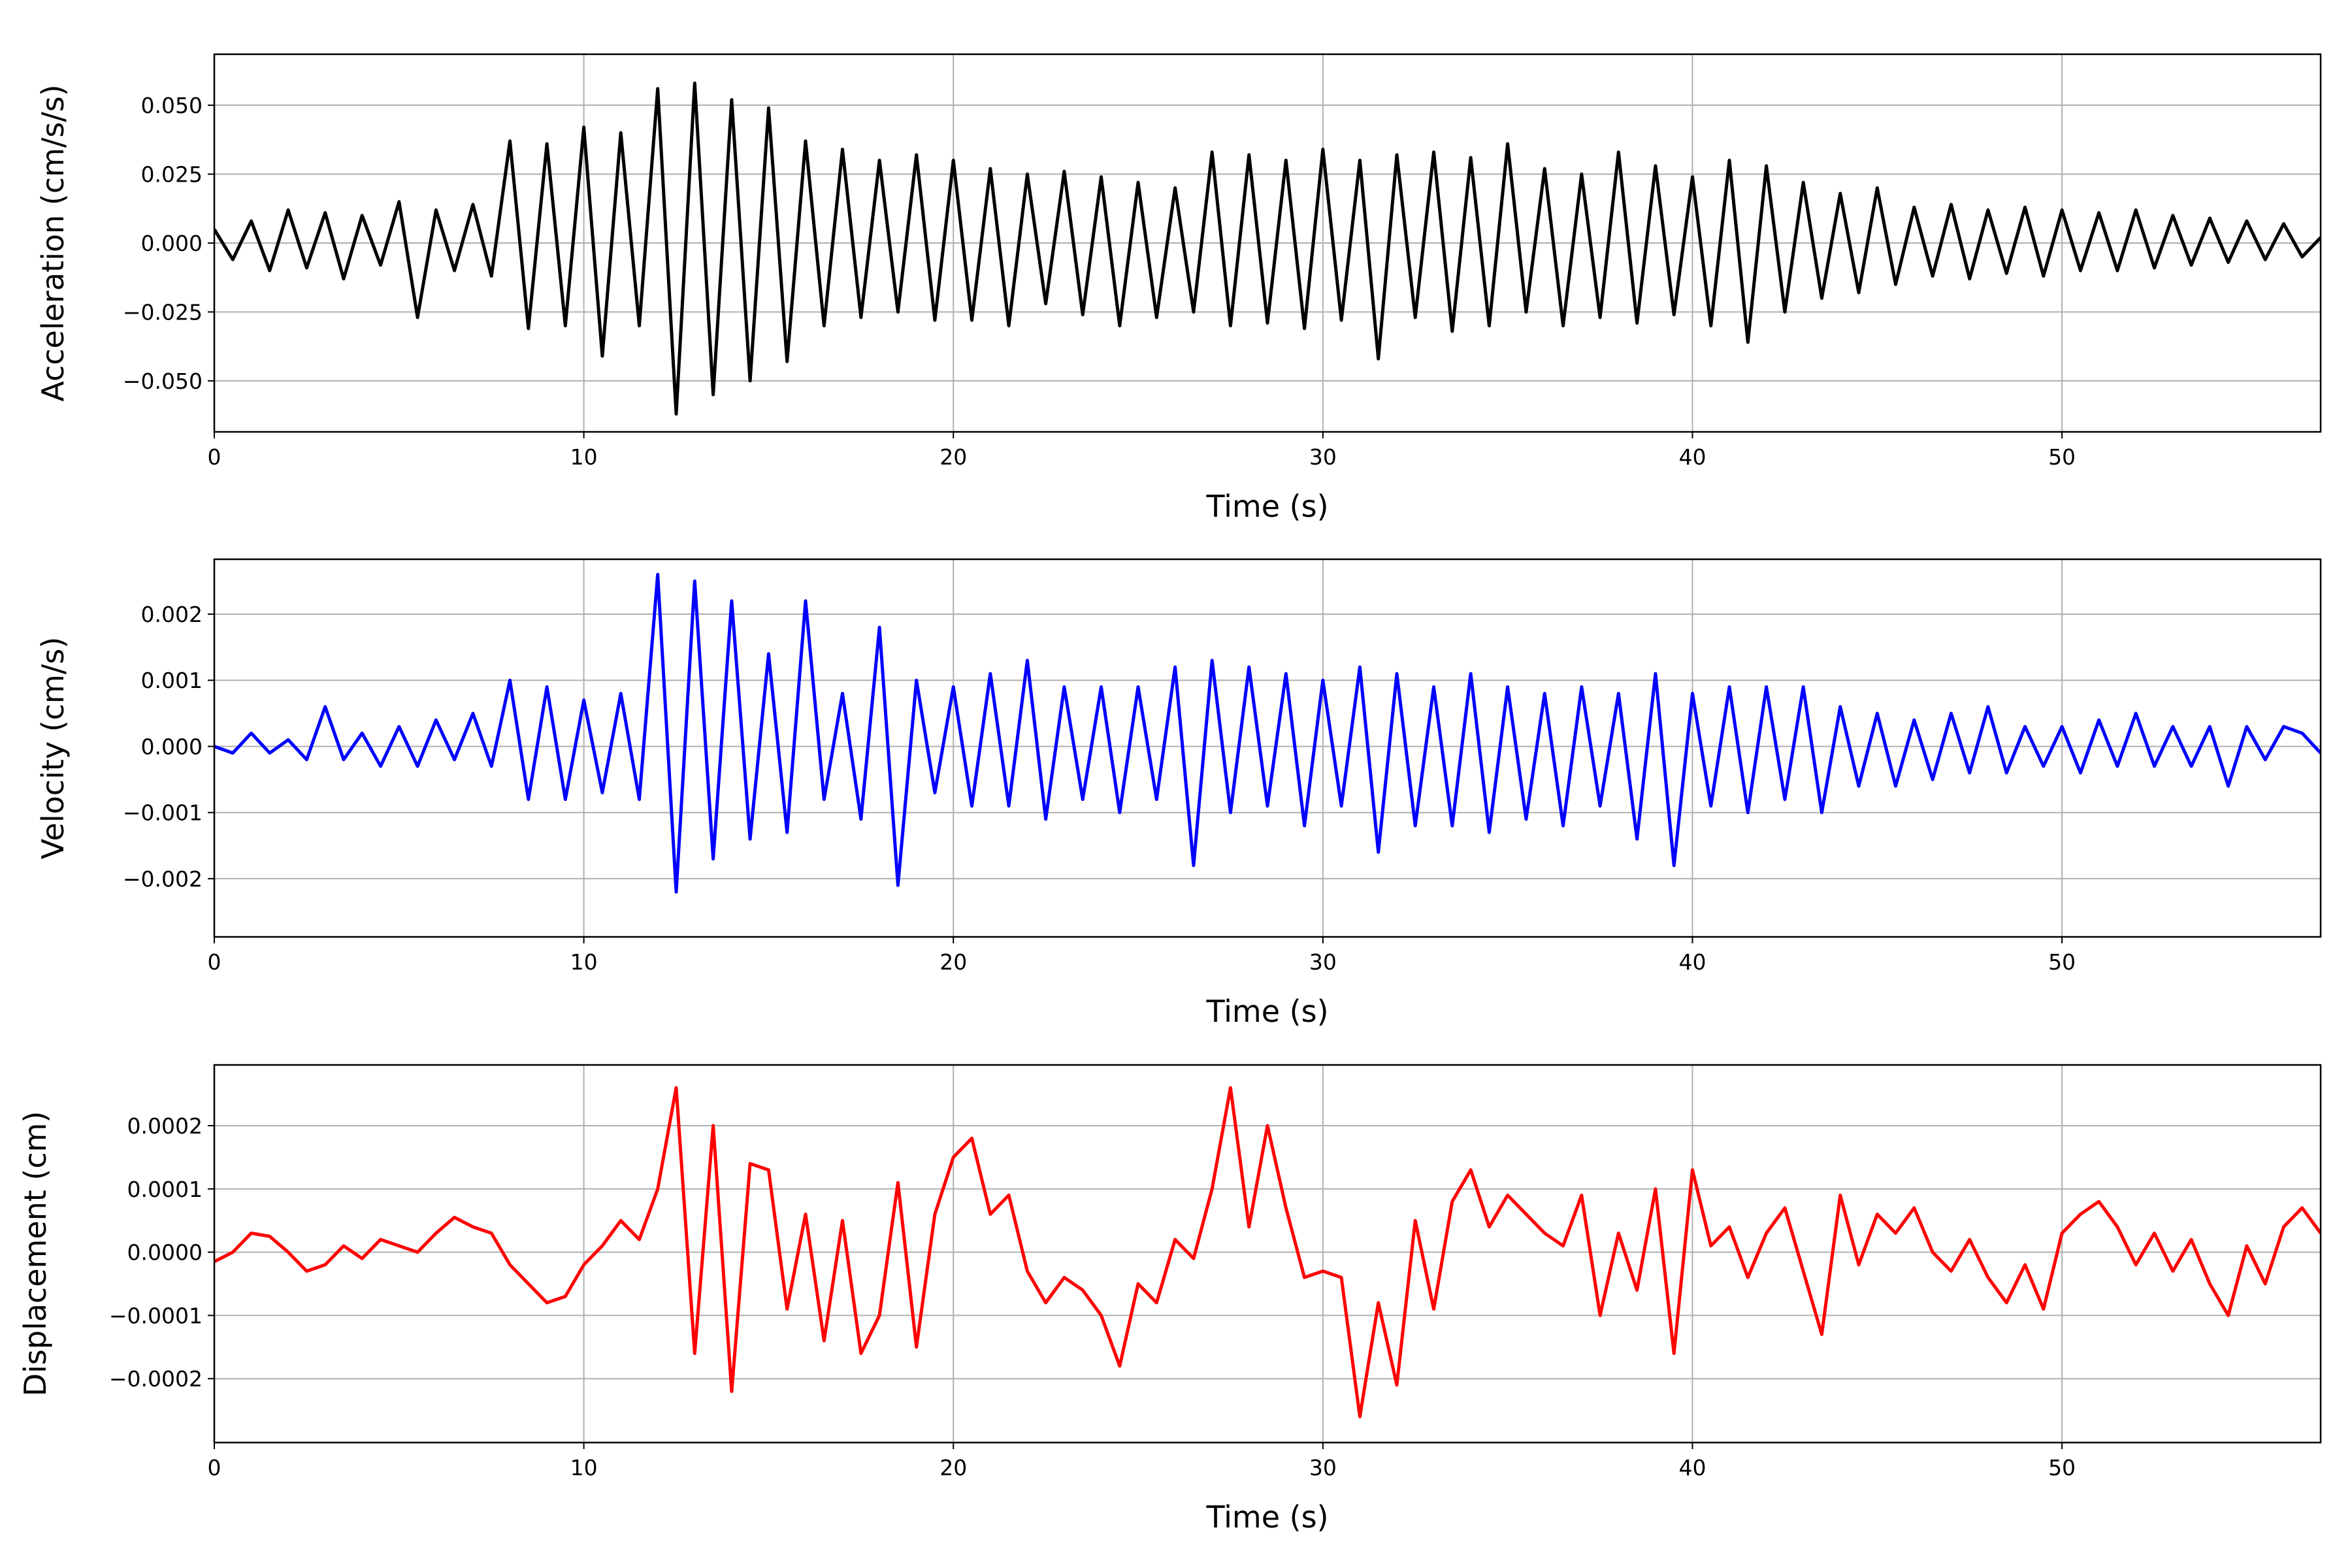 This screenshot has height=1568, width=2352. I want to click on y-axis-label: Acceleration (cm/s/s), so click(53, 242).